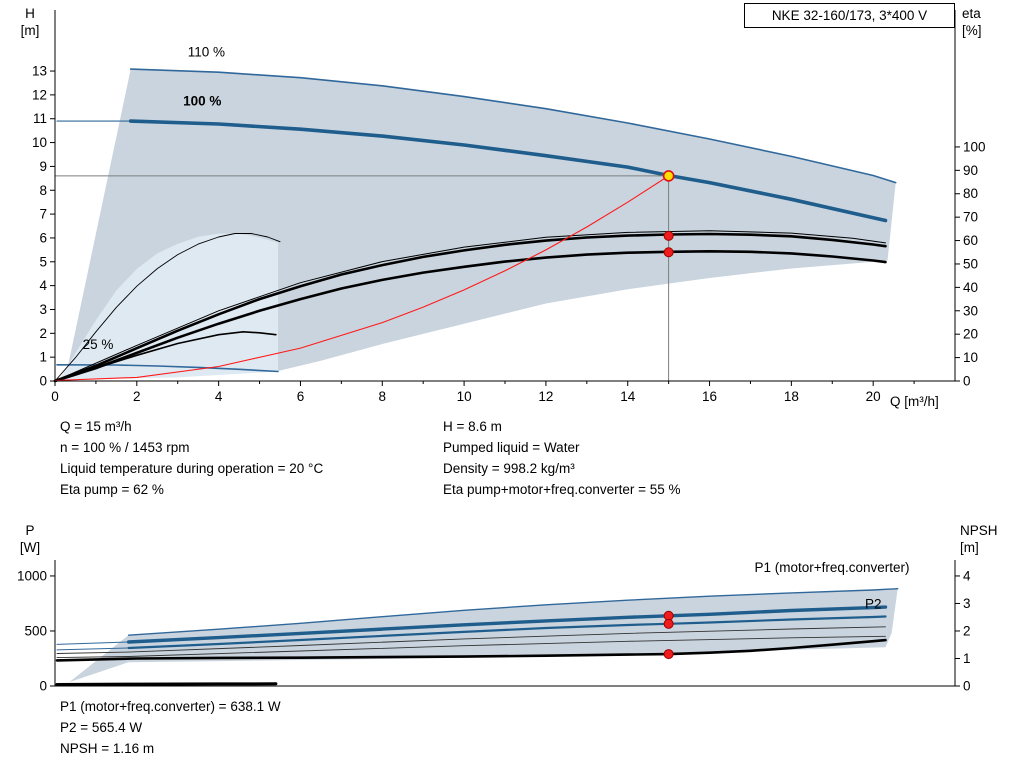 This screenshot has height=781, width=1024. Describe the element at coordinates (979, 539) in the screenshot. I see `axis-title-npsh: NPSH [m]` at that location.